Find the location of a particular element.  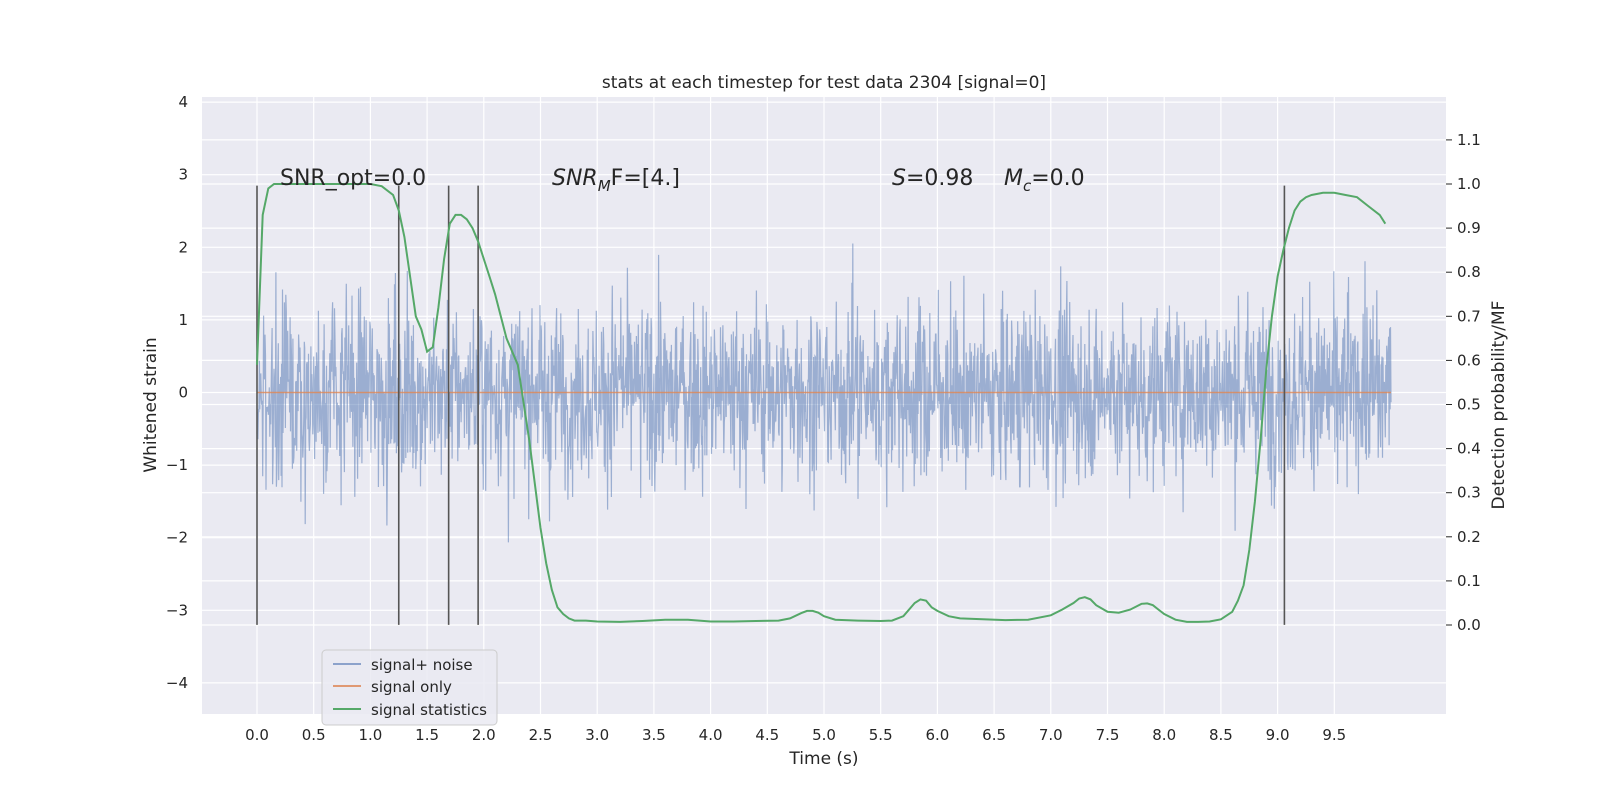

y-tick-label: 0 is located at coordinates (183, 393).